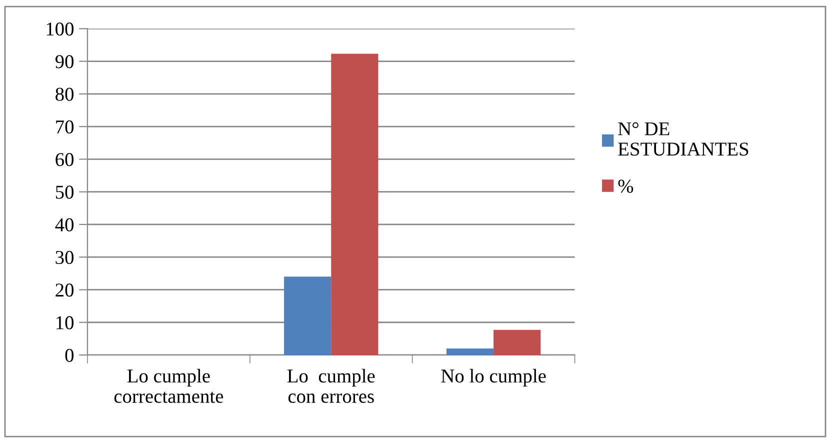 The image size is (833, 441). Describe the element at coordinates (493, 377) in the screenshot. I see `x-tick-label: No lo cumple` at that location.